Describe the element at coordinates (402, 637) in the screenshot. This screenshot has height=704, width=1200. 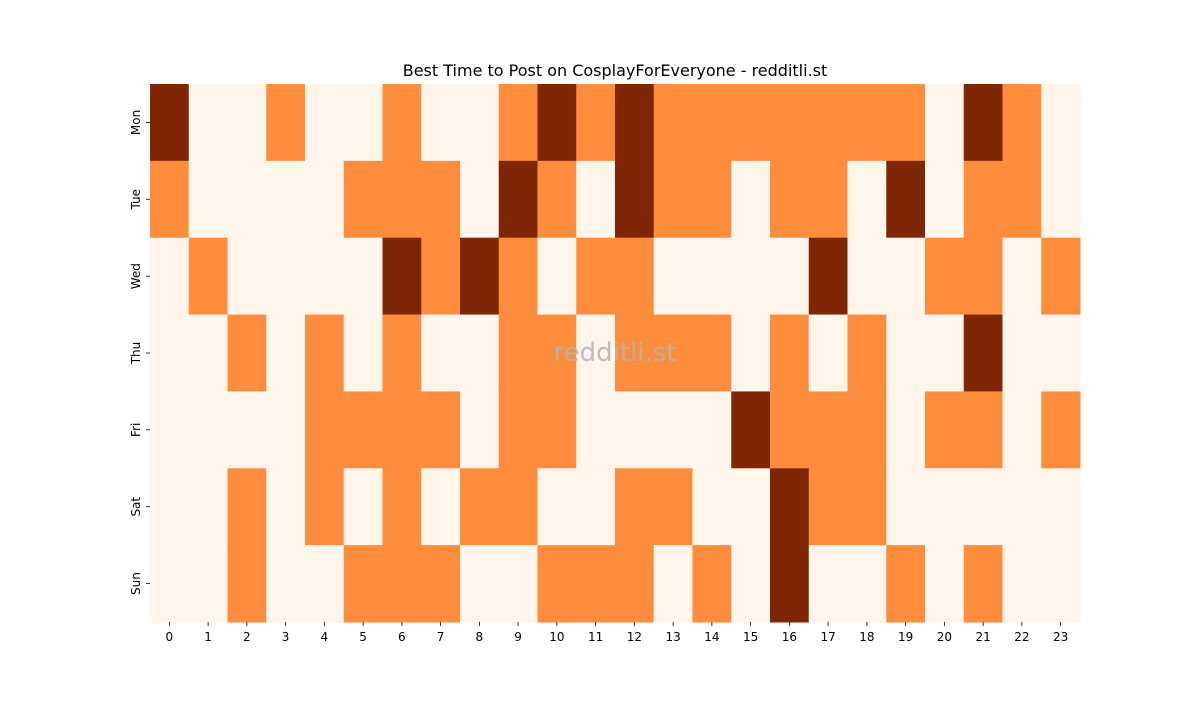
I see `x-tick-label-6: 6` at that location.